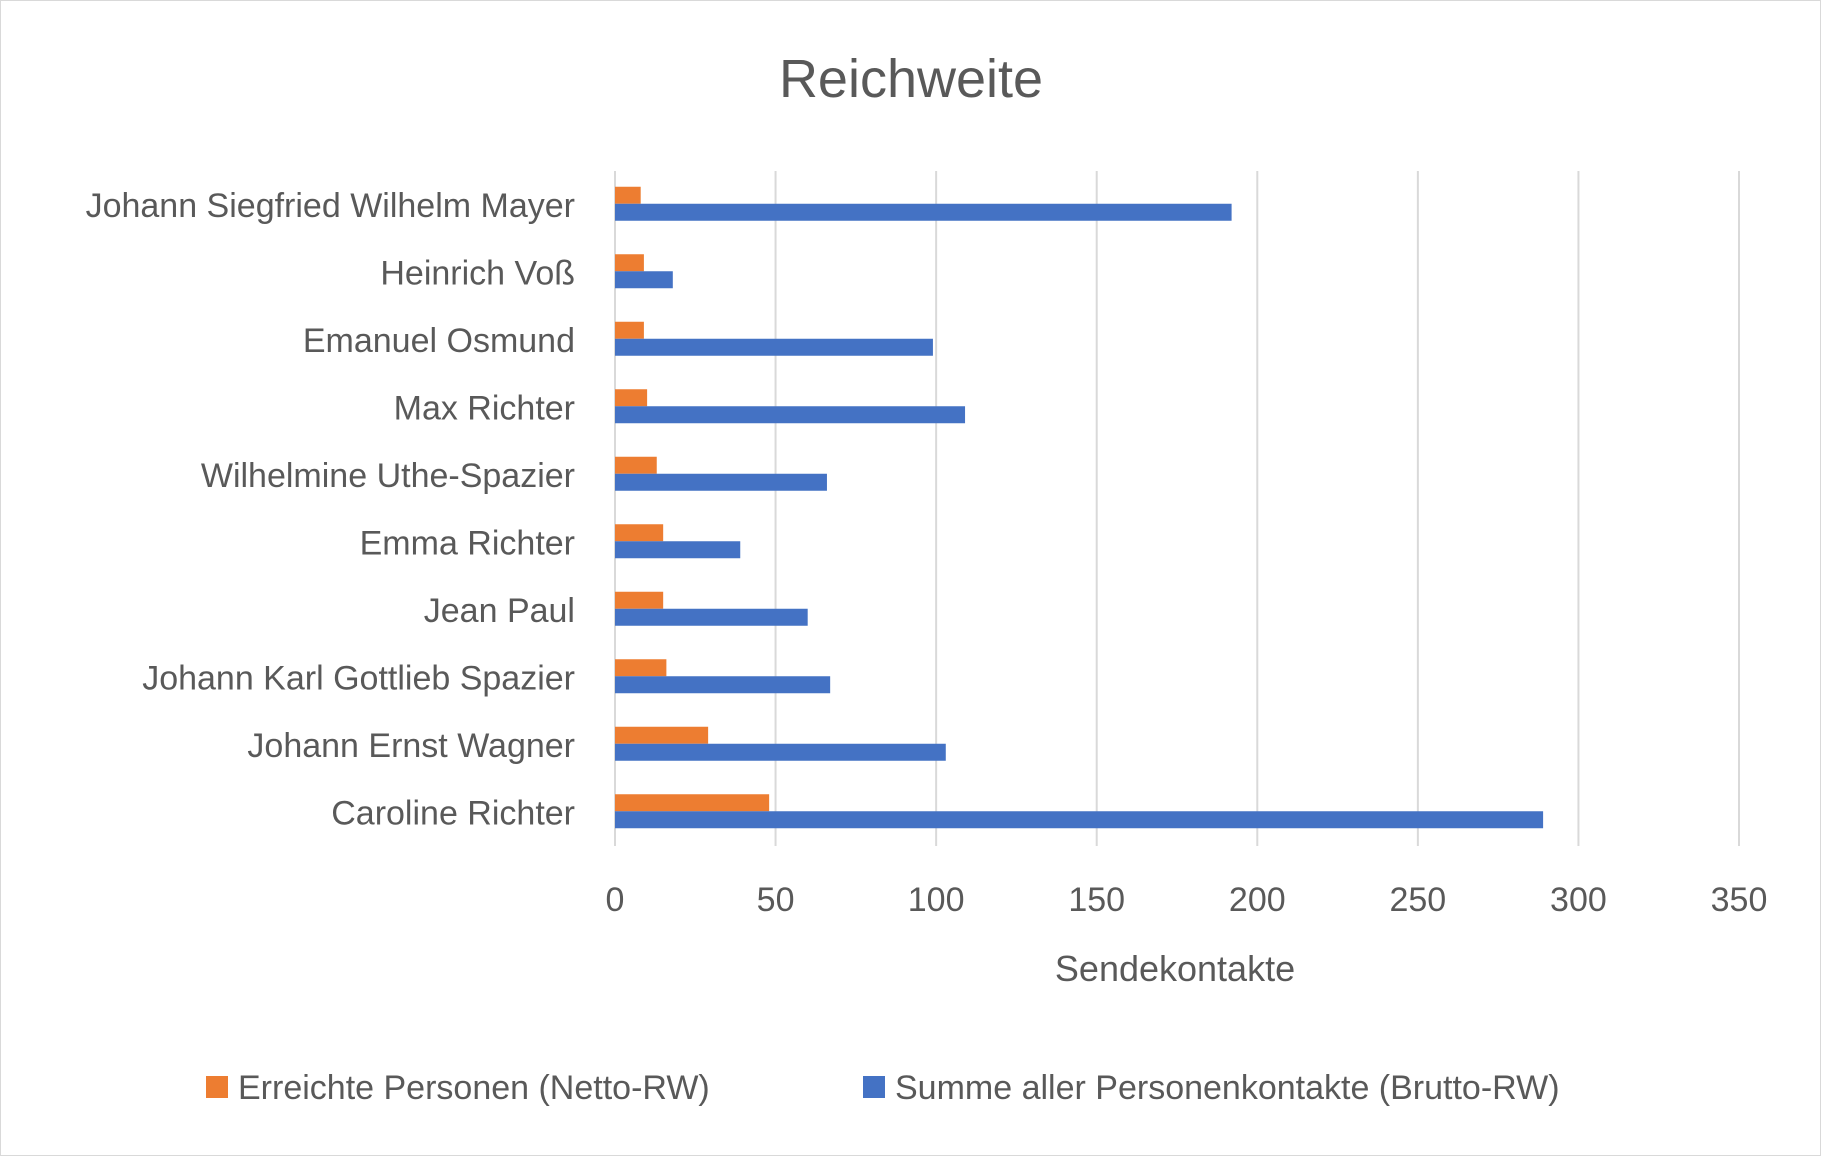 This screenshot has width=1821, height=1157. I want to click on x-tick-label: 0, so click(615, 900).